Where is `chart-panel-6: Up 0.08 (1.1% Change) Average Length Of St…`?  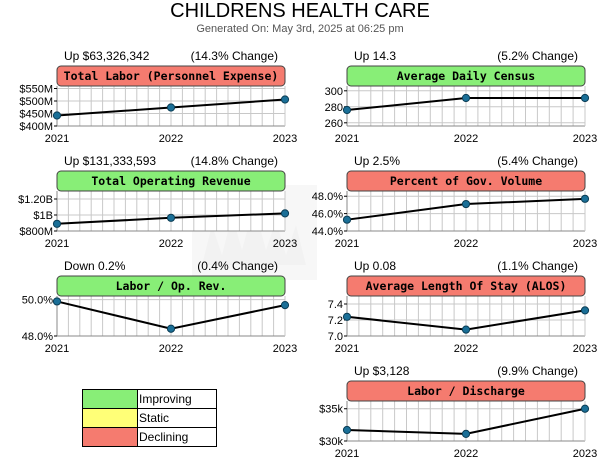 chart-panel-6: Up 0.08 (1.1% Change) Average Length Of St… is located at coordinates (463, 307).